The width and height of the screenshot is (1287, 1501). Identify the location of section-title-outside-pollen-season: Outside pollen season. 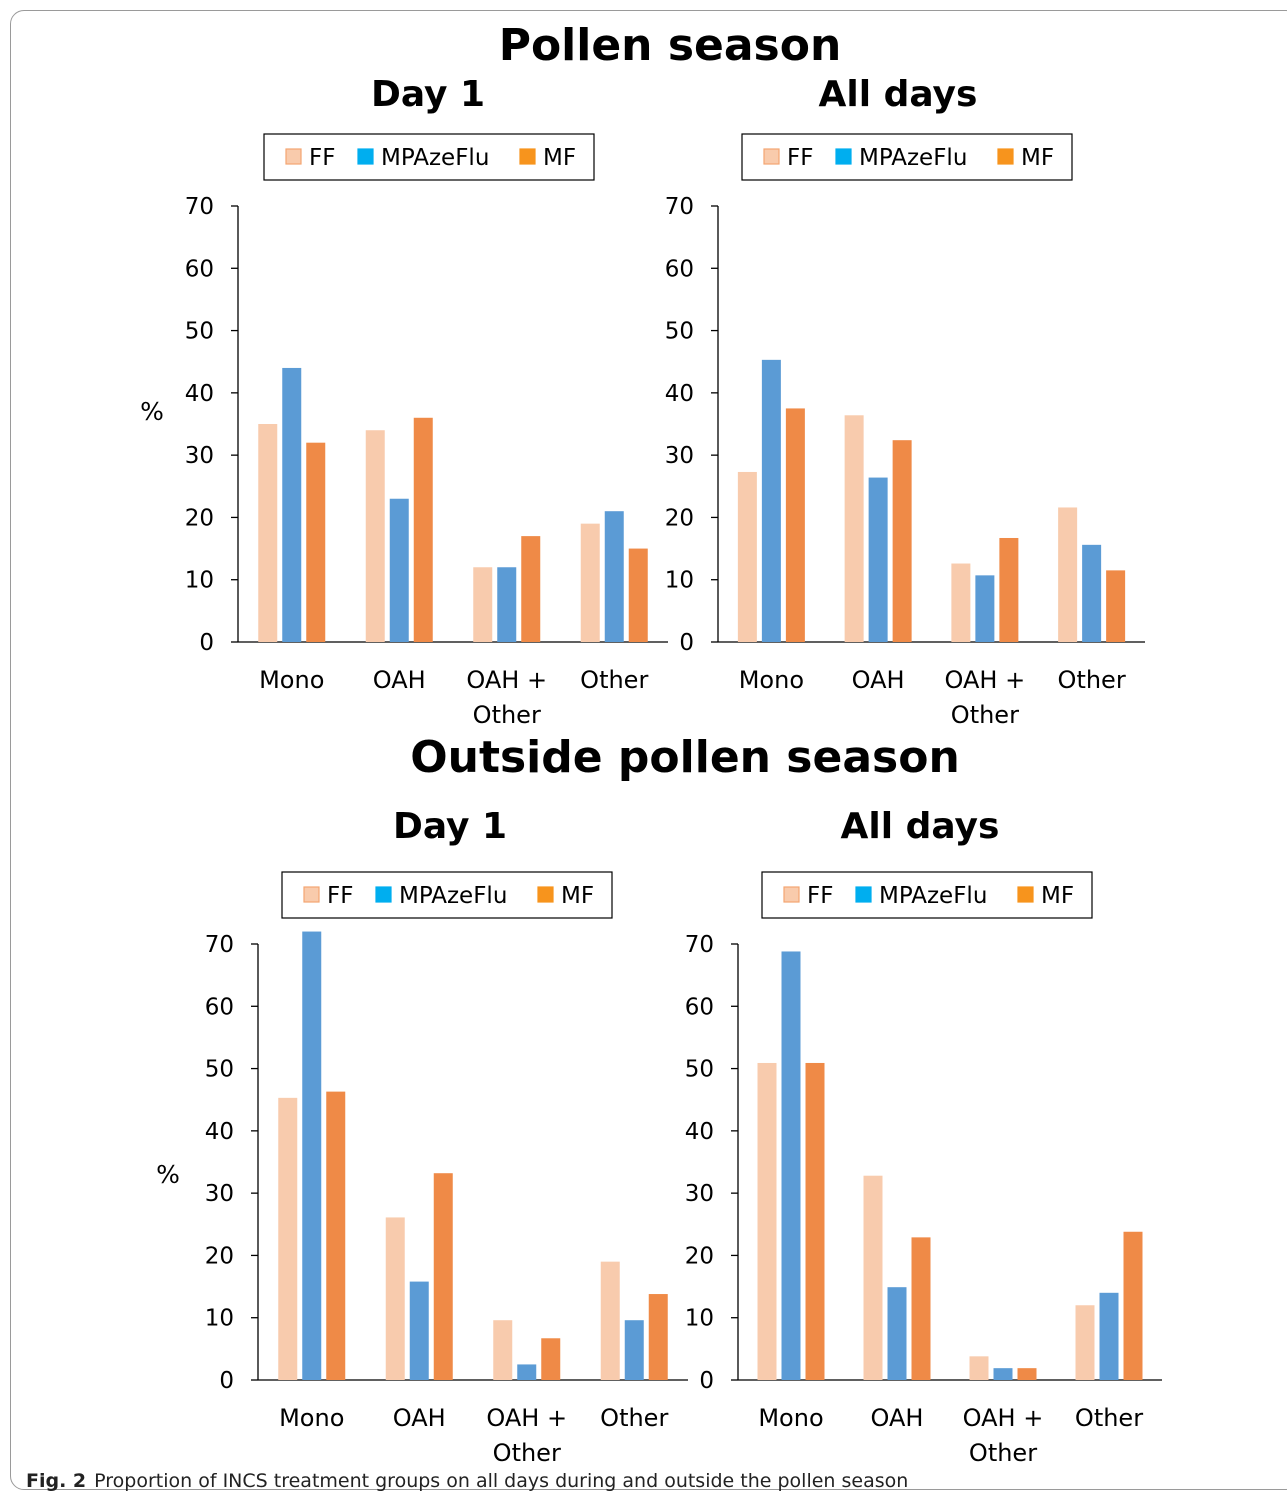
(685, 757).